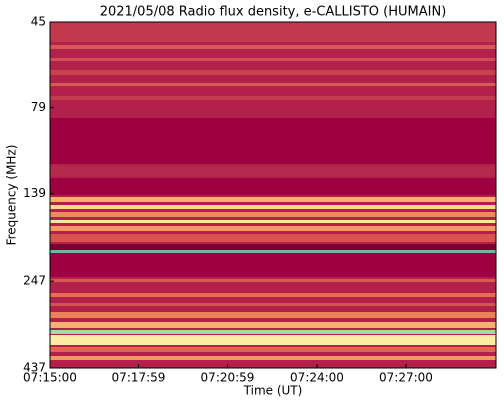 Image resolution: width=504 pixels, height=404 pixels. I want to click on x-tick-label: 07:20:59, so click(228, 378).